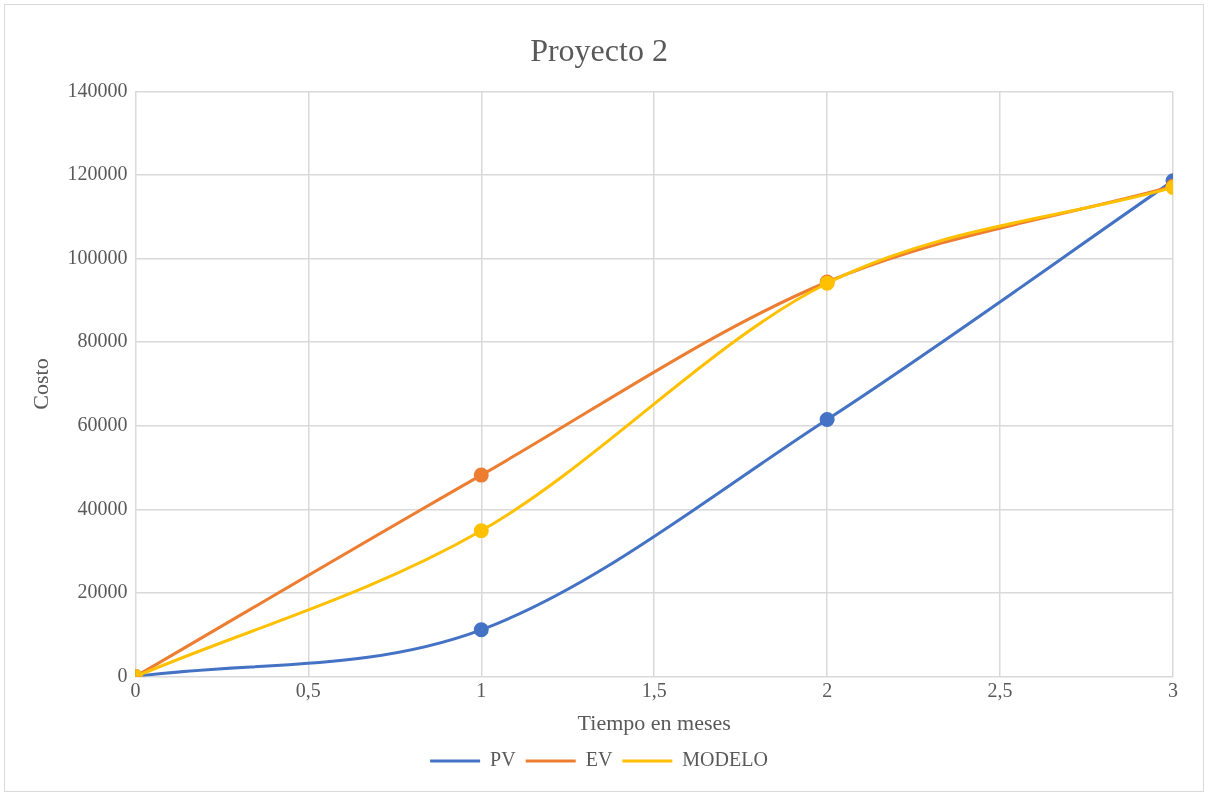 The height and width of the screenshot is (798, 1210). What do you see at coordinates (40, 384) in the screenshot?
I see `y-axis-title: Costo` at bounding box center [40, 384].